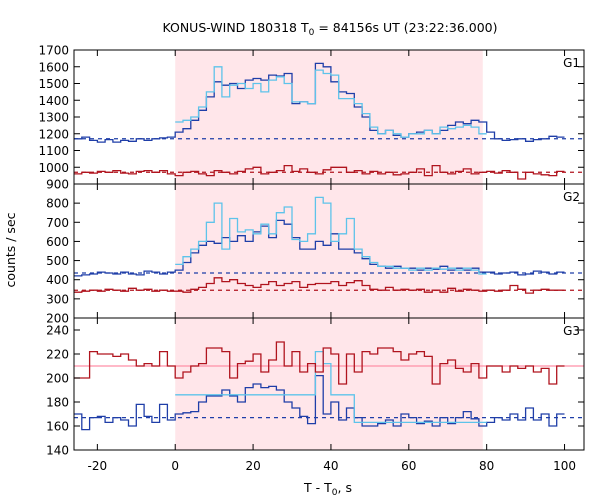 The width and height of the screenshot is (600, 500). What do you see at coordinates (57, 331) in the screenshot?
I see `y-tick-label: 240` at bounding box center [57, 331].